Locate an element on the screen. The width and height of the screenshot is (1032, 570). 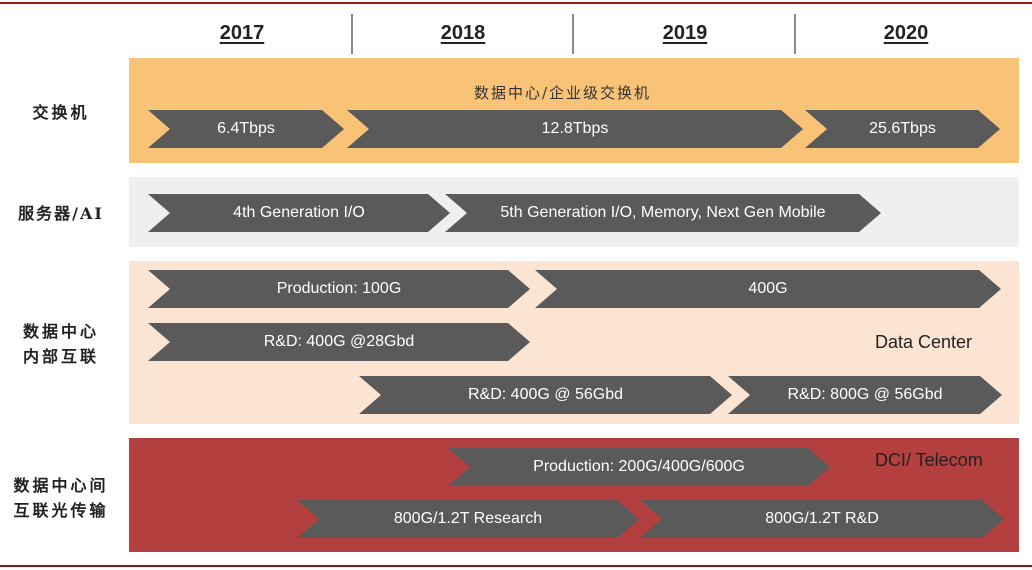
dci-arrow-research: 800G/1.2T Research is located at coordinates (468, 519).